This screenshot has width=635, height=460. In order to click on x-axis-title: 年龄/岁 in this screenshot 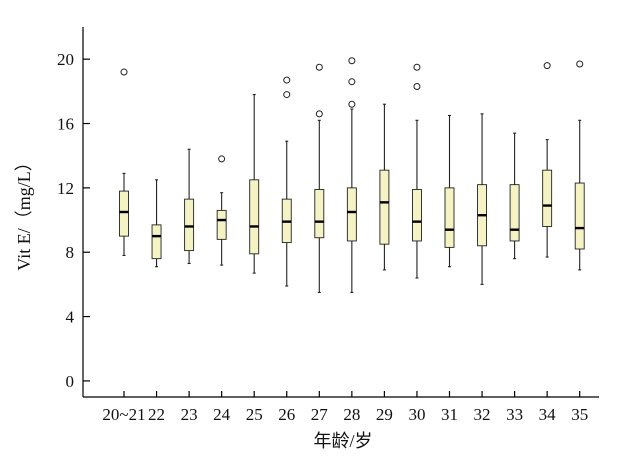, I will do `click(342, 441)`.